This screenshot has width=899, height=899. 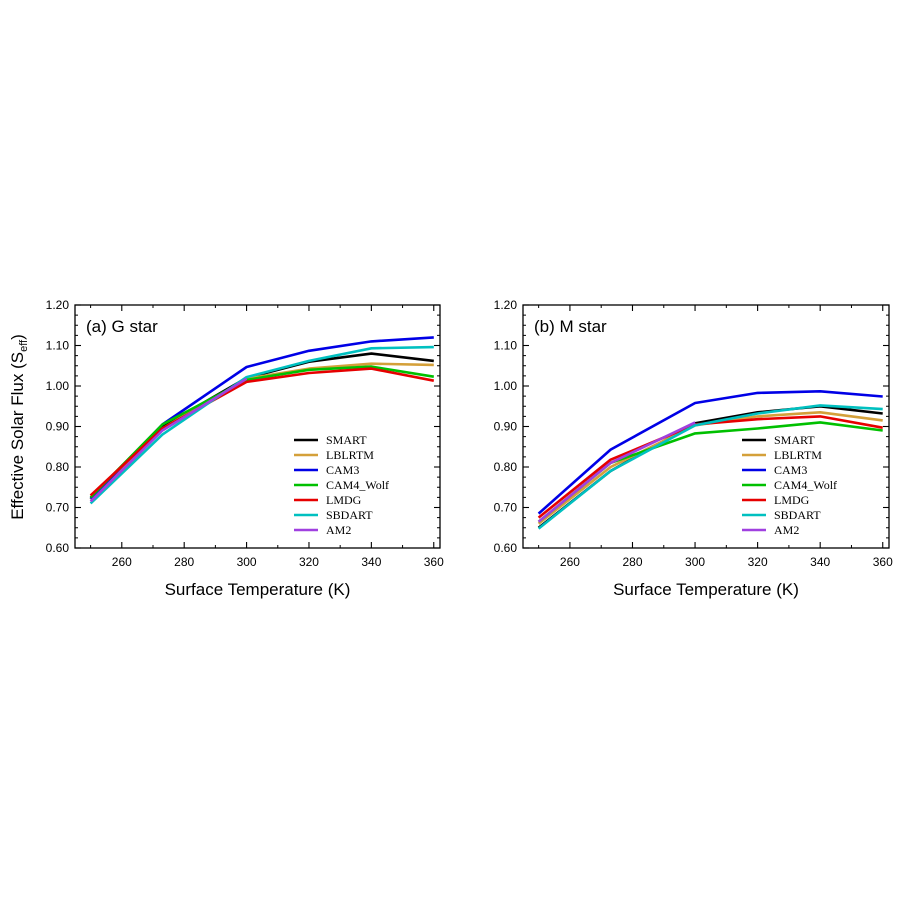 I want to click on y-axis-label: Effective Solar Flux (Seff), so click(x=19, y=427).